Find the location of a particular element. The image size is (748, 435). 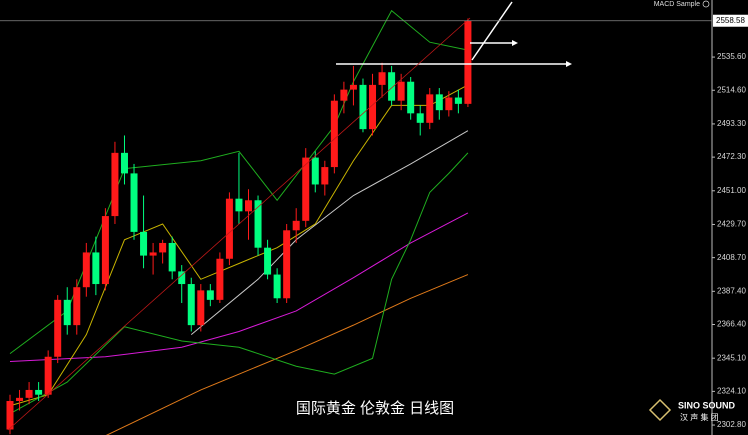

y-tick-label: 2535.60 is located at coordinates (731, 56).